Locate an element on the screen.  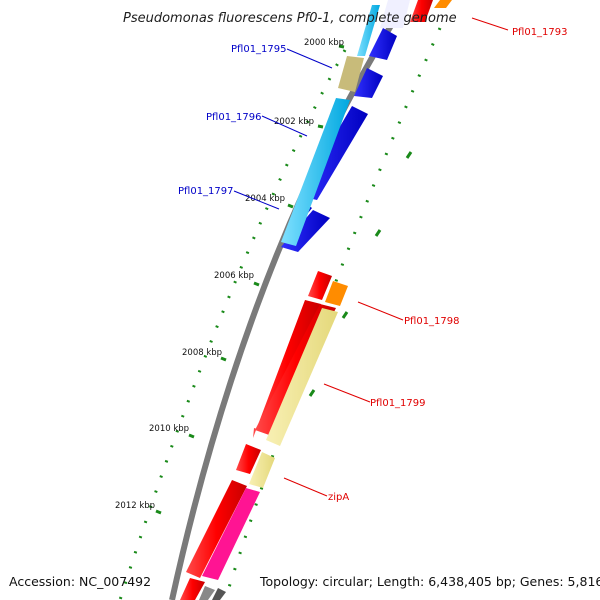
gene-khaki-zipA is located at coordinates (262, 470).